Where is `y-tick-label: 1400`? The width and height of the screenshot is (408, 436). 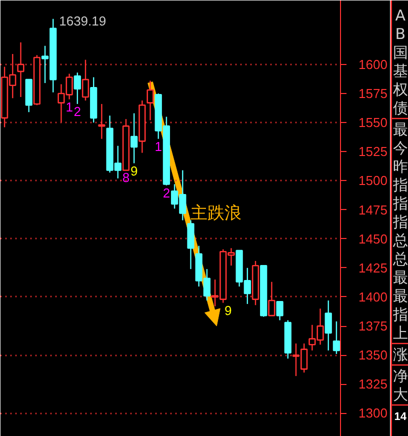 y-tick-label: 1400 is located at coordinates (373, 296).